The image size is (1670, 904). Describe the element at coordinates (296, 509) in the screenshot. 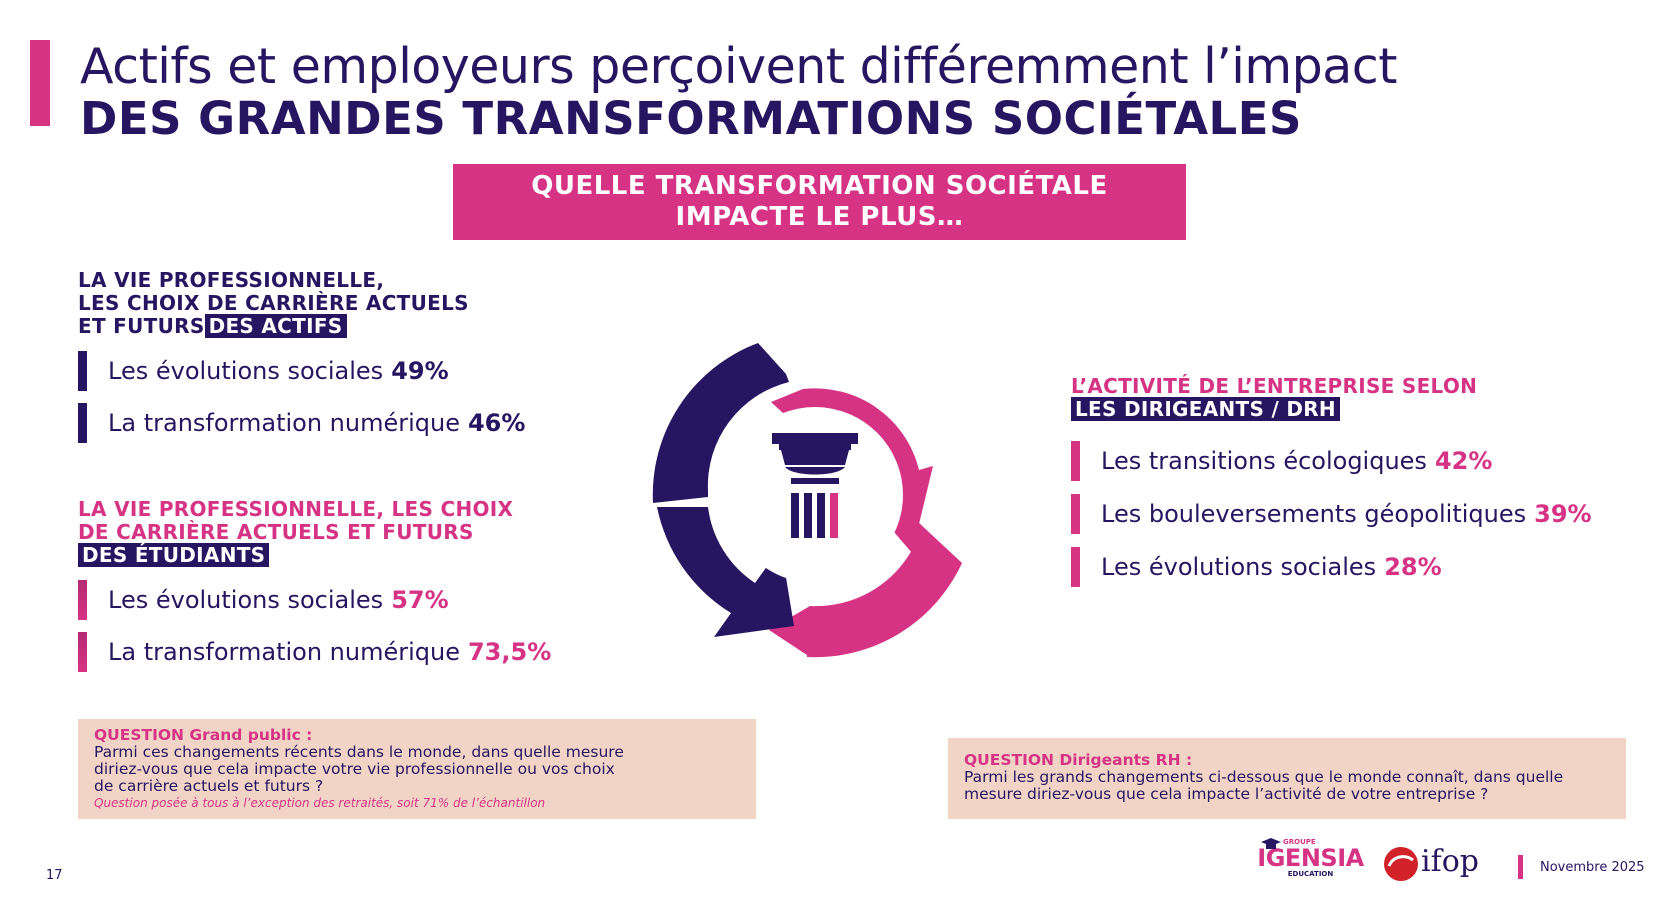

I see `etudiants-heading-line1: LA VIE PROFESSIONNELLE, LES CHOIX` at that location.